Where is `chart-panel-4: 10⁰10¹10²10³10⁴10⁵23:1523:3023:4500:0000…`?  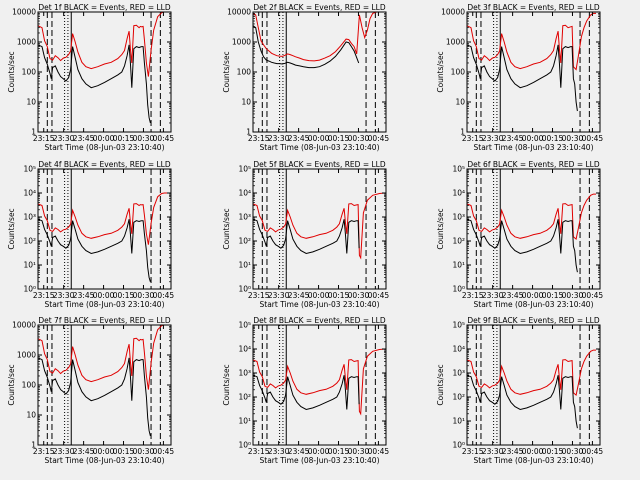
chart-panel-4: 10⁰10¹10²10³10⁴10⁵23:1523:3023:4500:0000… is located at coordinates (90, 234).